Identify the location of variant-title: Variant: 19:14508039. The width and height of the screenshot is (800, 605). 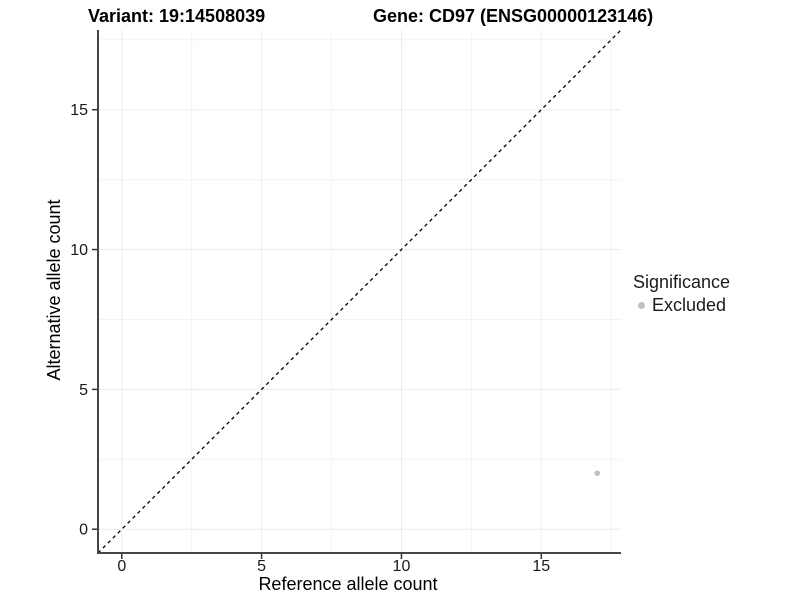
(177, 16).